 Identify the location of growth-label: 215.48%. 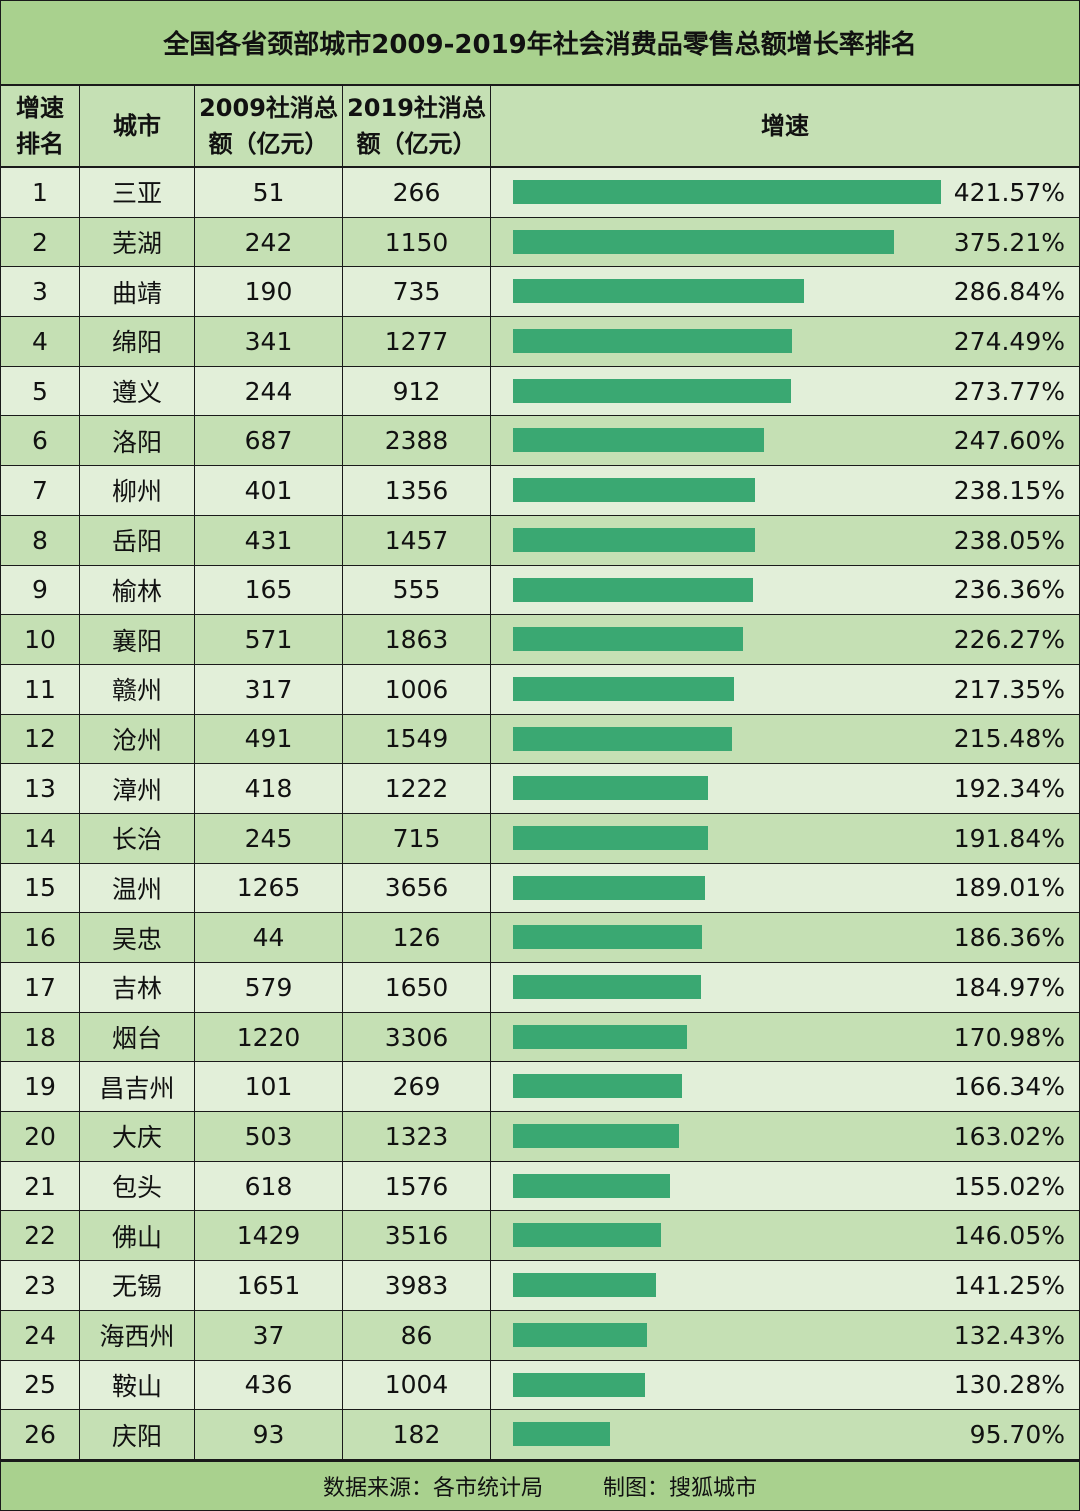
(1009, 739).